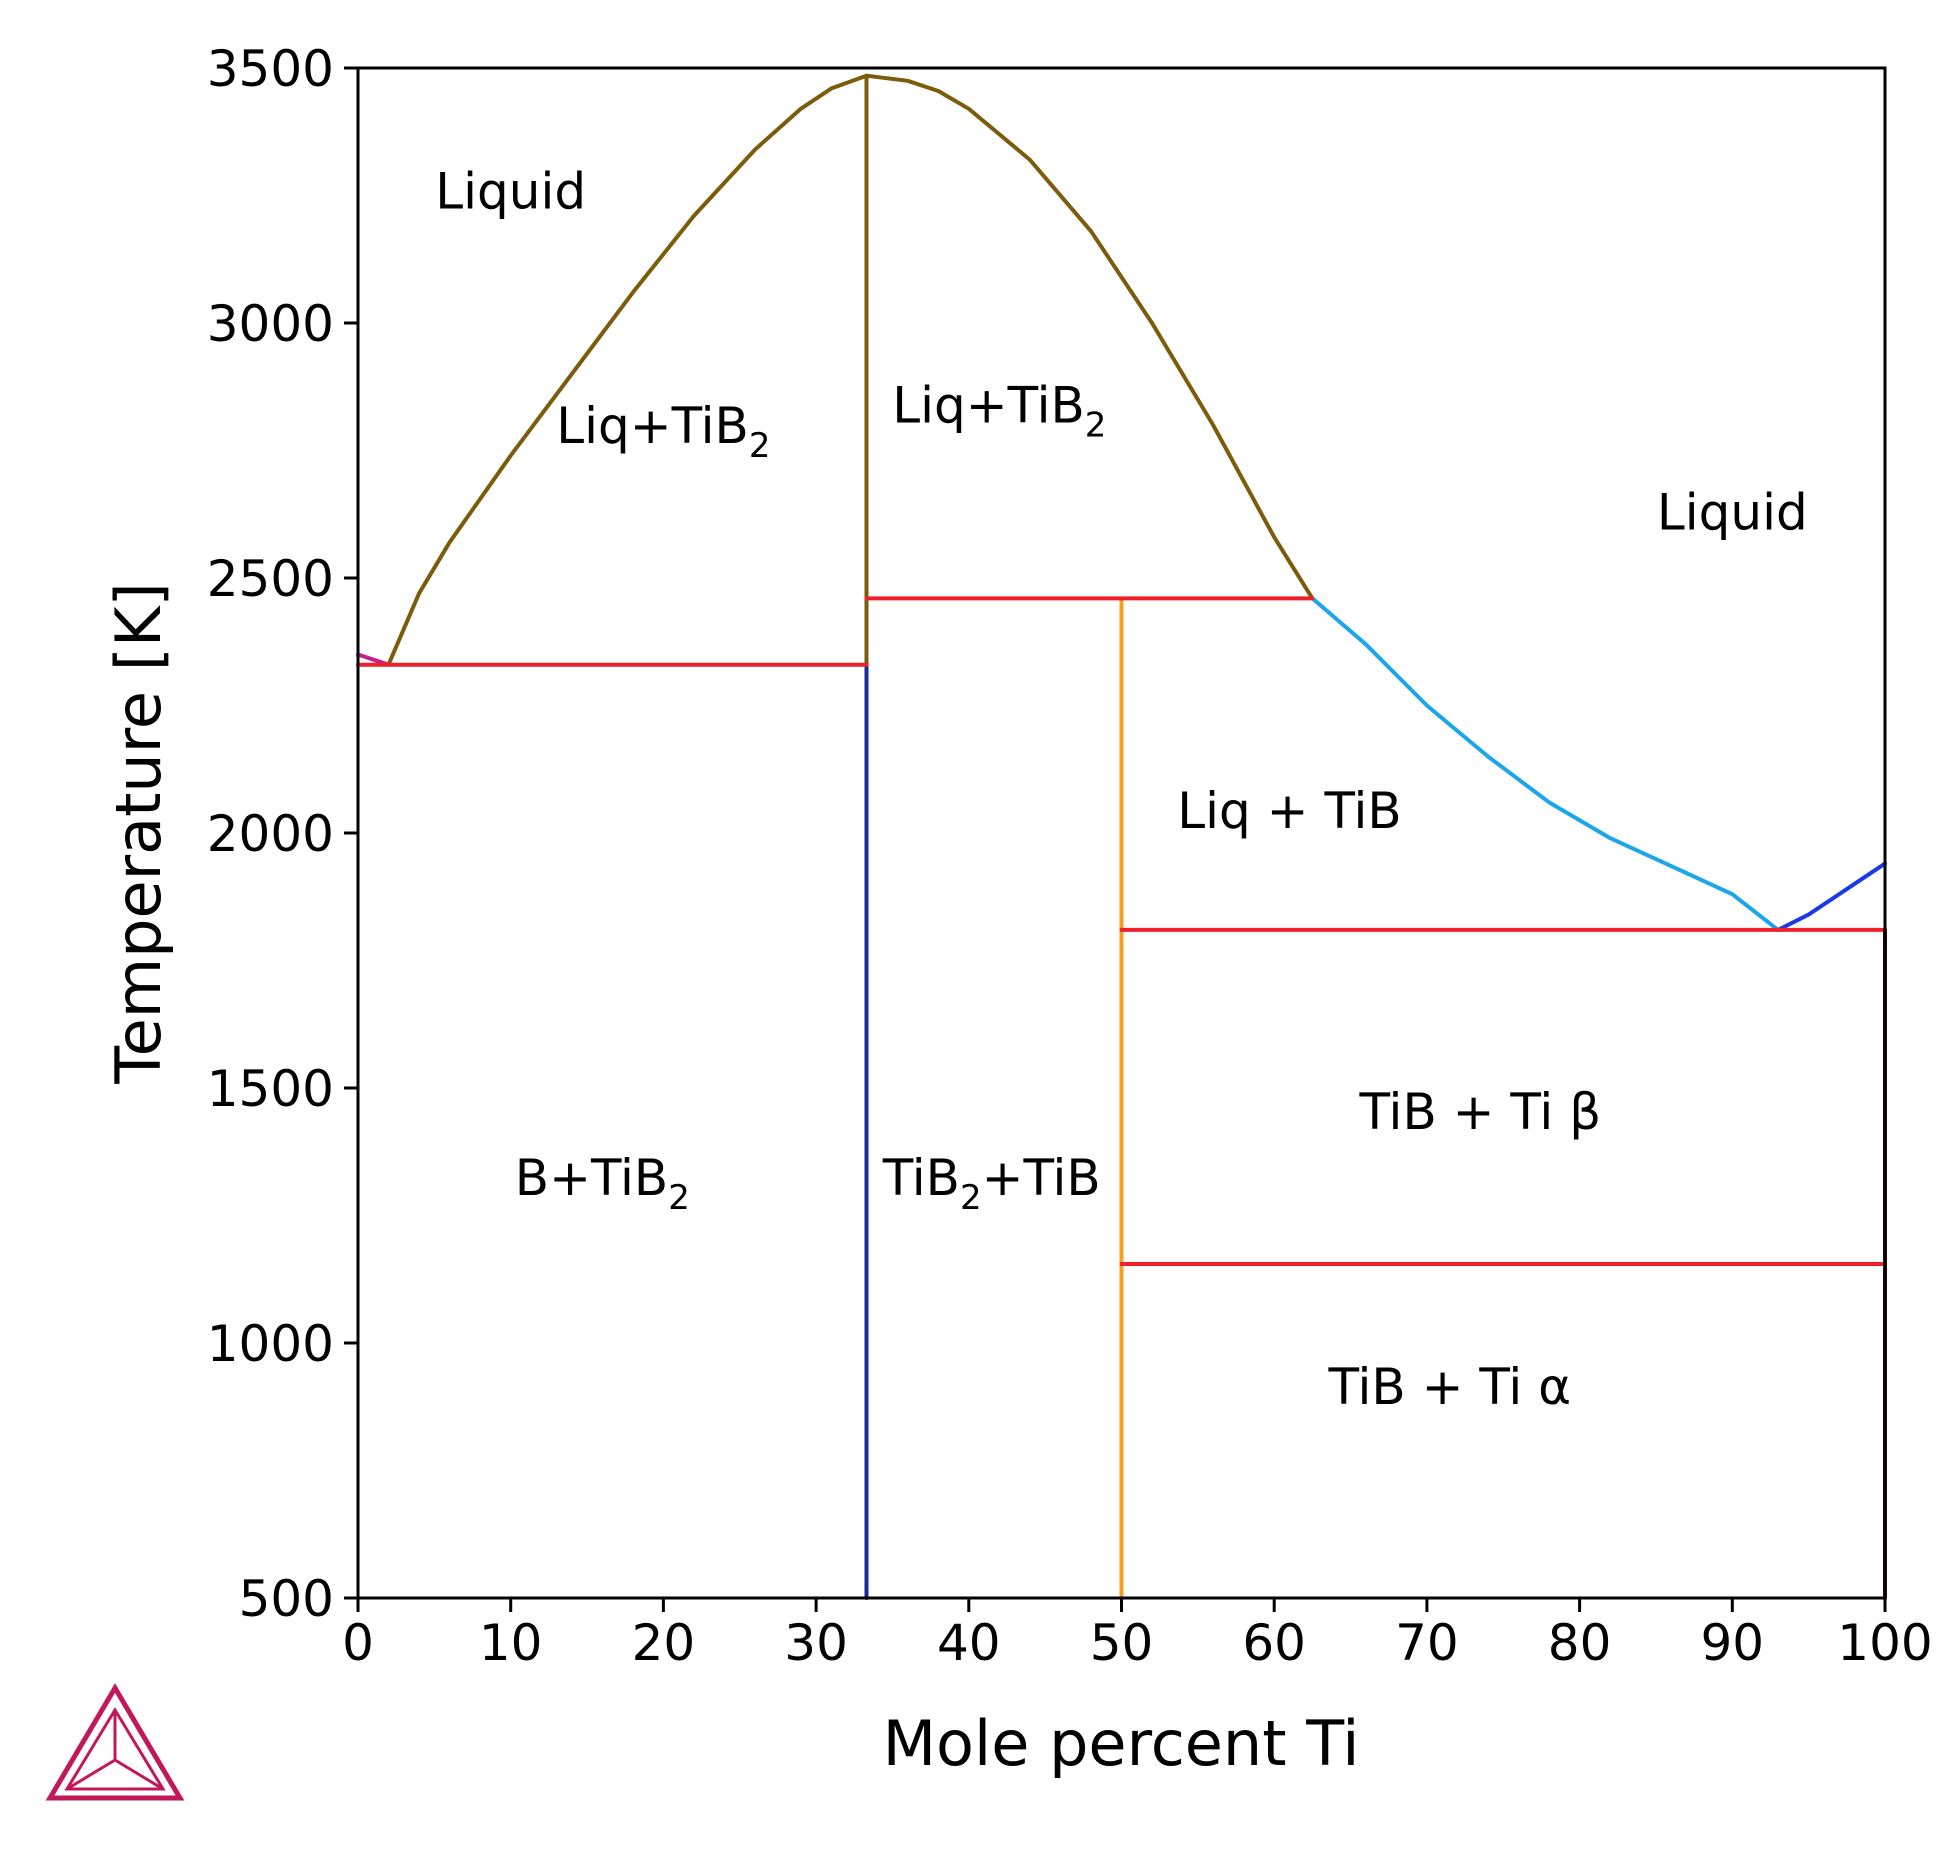 The width and height of the screenshot is (1960, 1852). What do you see at coordinates (1449, 1387) in the screenshot?
I see `region-label-8: TiB + Ti α` at bounding box center [1449, 1387].